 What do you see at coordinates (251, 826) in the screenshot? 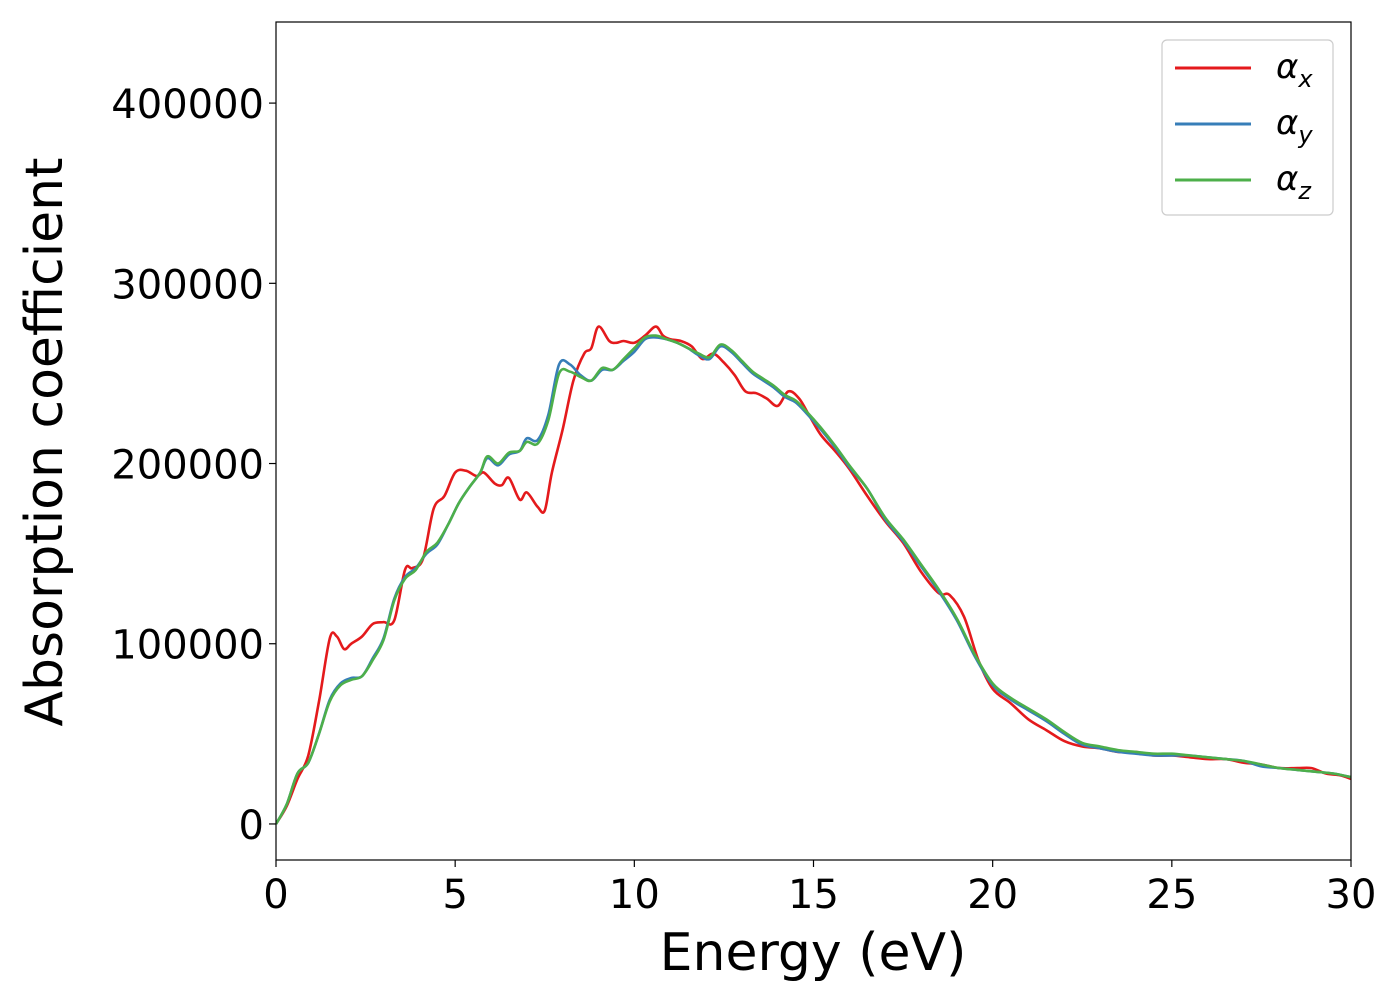
I see `y-tick-label: 0` at bounding box center [251, 826].